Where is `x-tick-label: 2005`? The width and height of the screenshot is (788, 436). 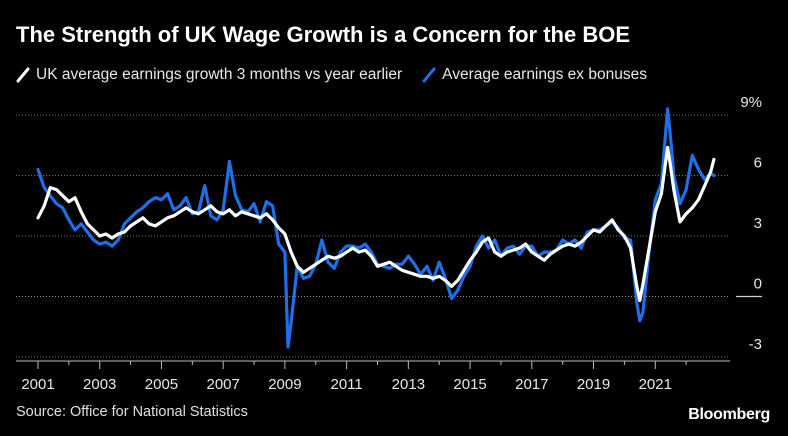 x-tick-label: 2005 is located at coordinates (161, 384).